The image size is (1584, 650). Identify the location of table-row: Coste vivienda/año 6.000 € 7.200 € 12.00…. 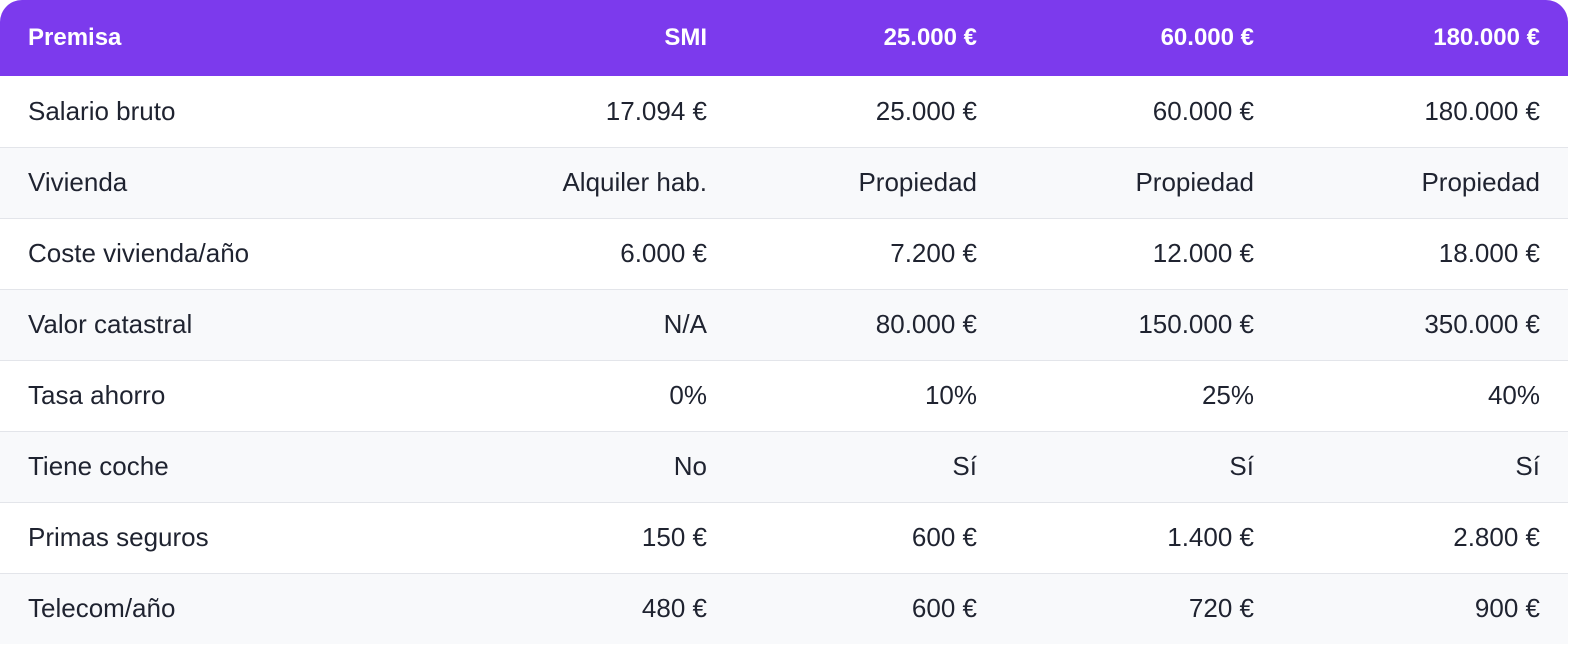
(784, 253).